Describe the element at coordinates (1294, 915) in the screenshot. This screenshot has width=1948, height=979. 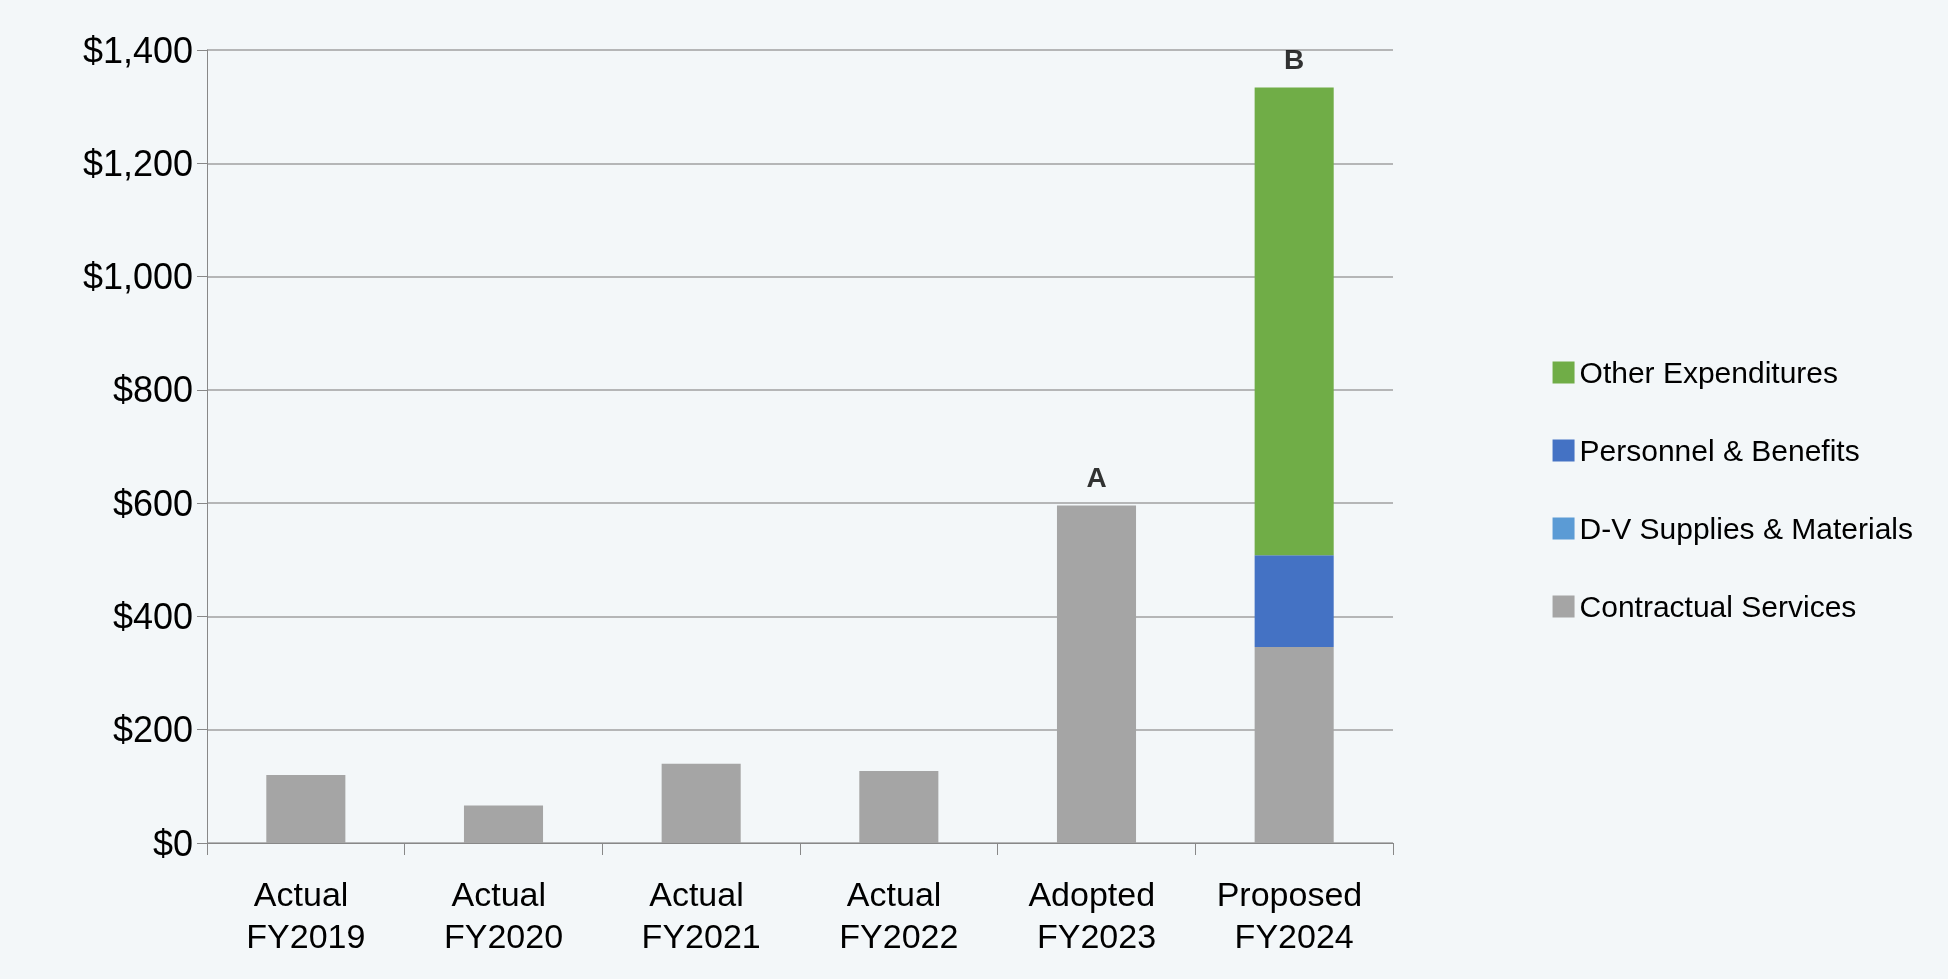
I see `x-tick-label: Proposed FY2024` at that location.